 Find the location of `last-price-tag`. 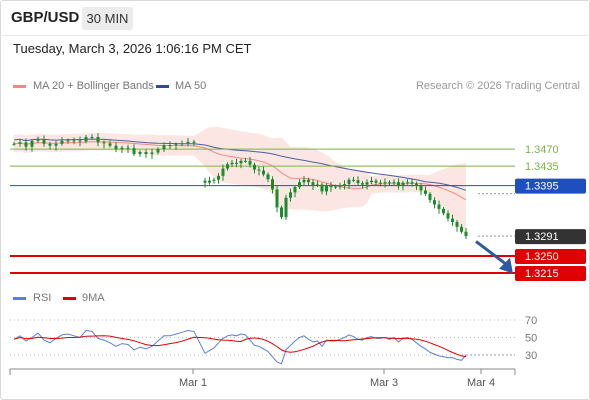

last-price-tag is located at coordinates (550, 237).